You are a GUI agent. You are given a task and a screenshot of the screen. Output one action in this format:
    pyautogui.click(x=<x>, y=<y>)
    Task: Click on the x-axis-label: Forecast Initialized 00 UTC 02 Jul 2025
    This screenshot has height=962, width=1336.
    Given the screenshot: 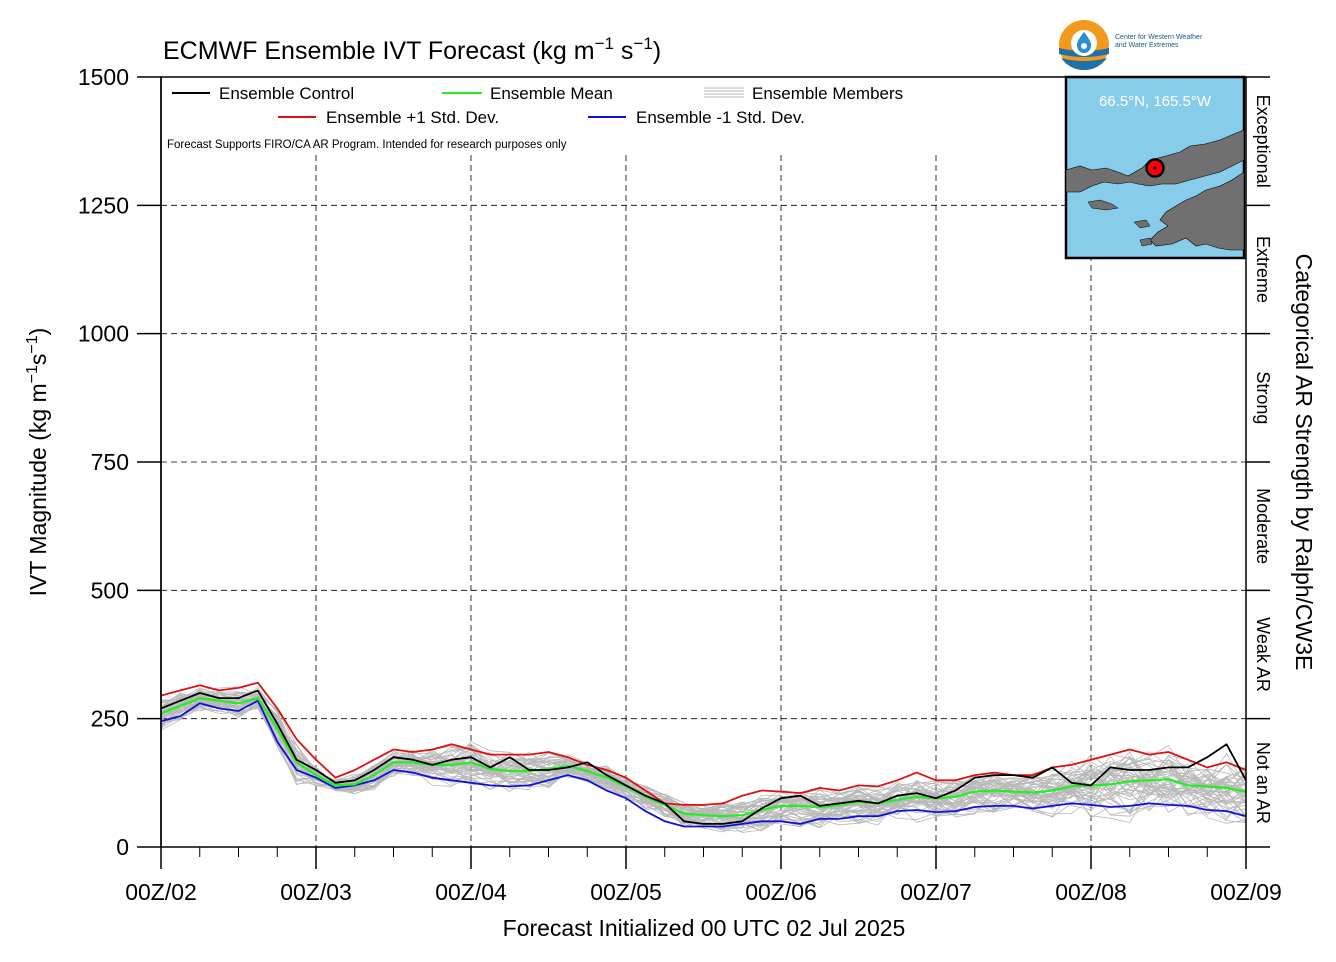 What is the action you would take?
    pyautogui.click(x=704, y=928)
    